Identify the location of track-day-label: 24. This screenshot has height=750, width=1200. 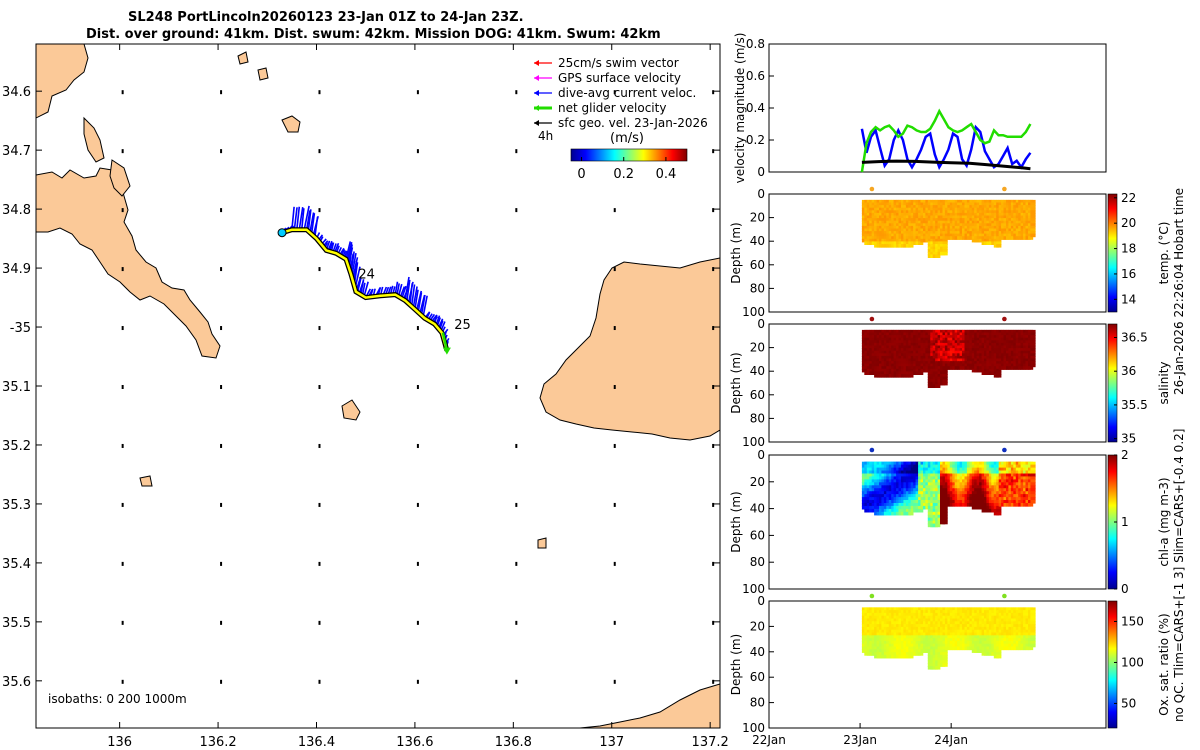
(366, 275).